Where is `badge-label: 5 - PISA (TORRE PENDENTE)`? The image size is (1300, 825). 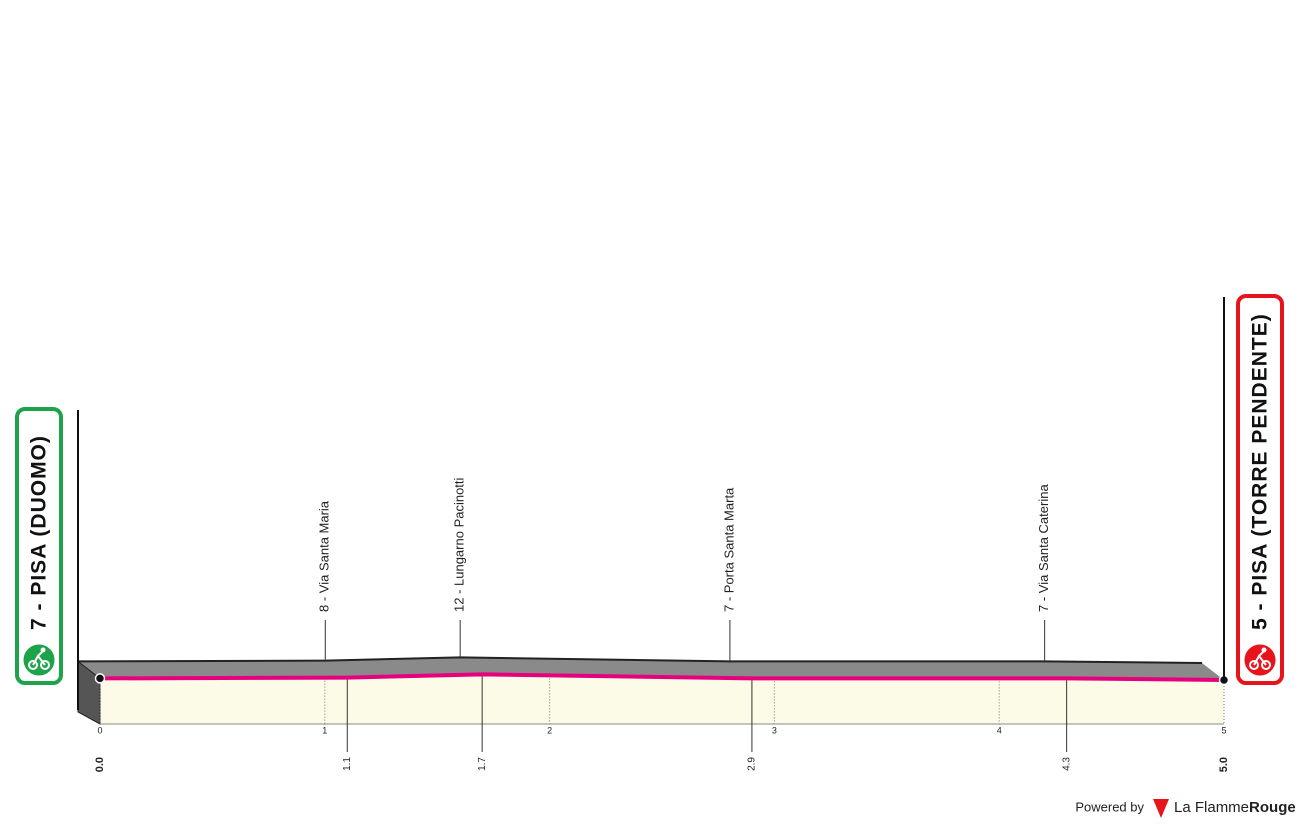 badge-label: 5 - PISA (TORRE PENDENTE) is located at coordinates (1260, 471).